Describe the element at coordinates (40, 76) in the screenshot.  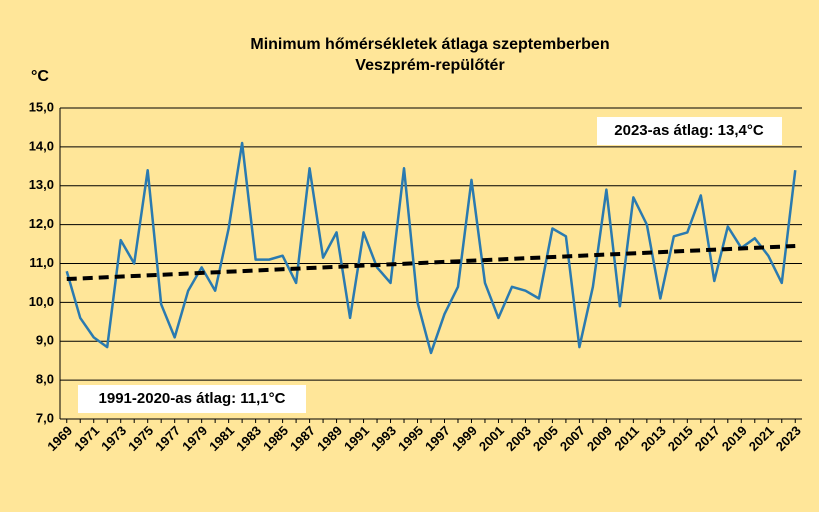
I see `y-axis-label: °C` at that location.